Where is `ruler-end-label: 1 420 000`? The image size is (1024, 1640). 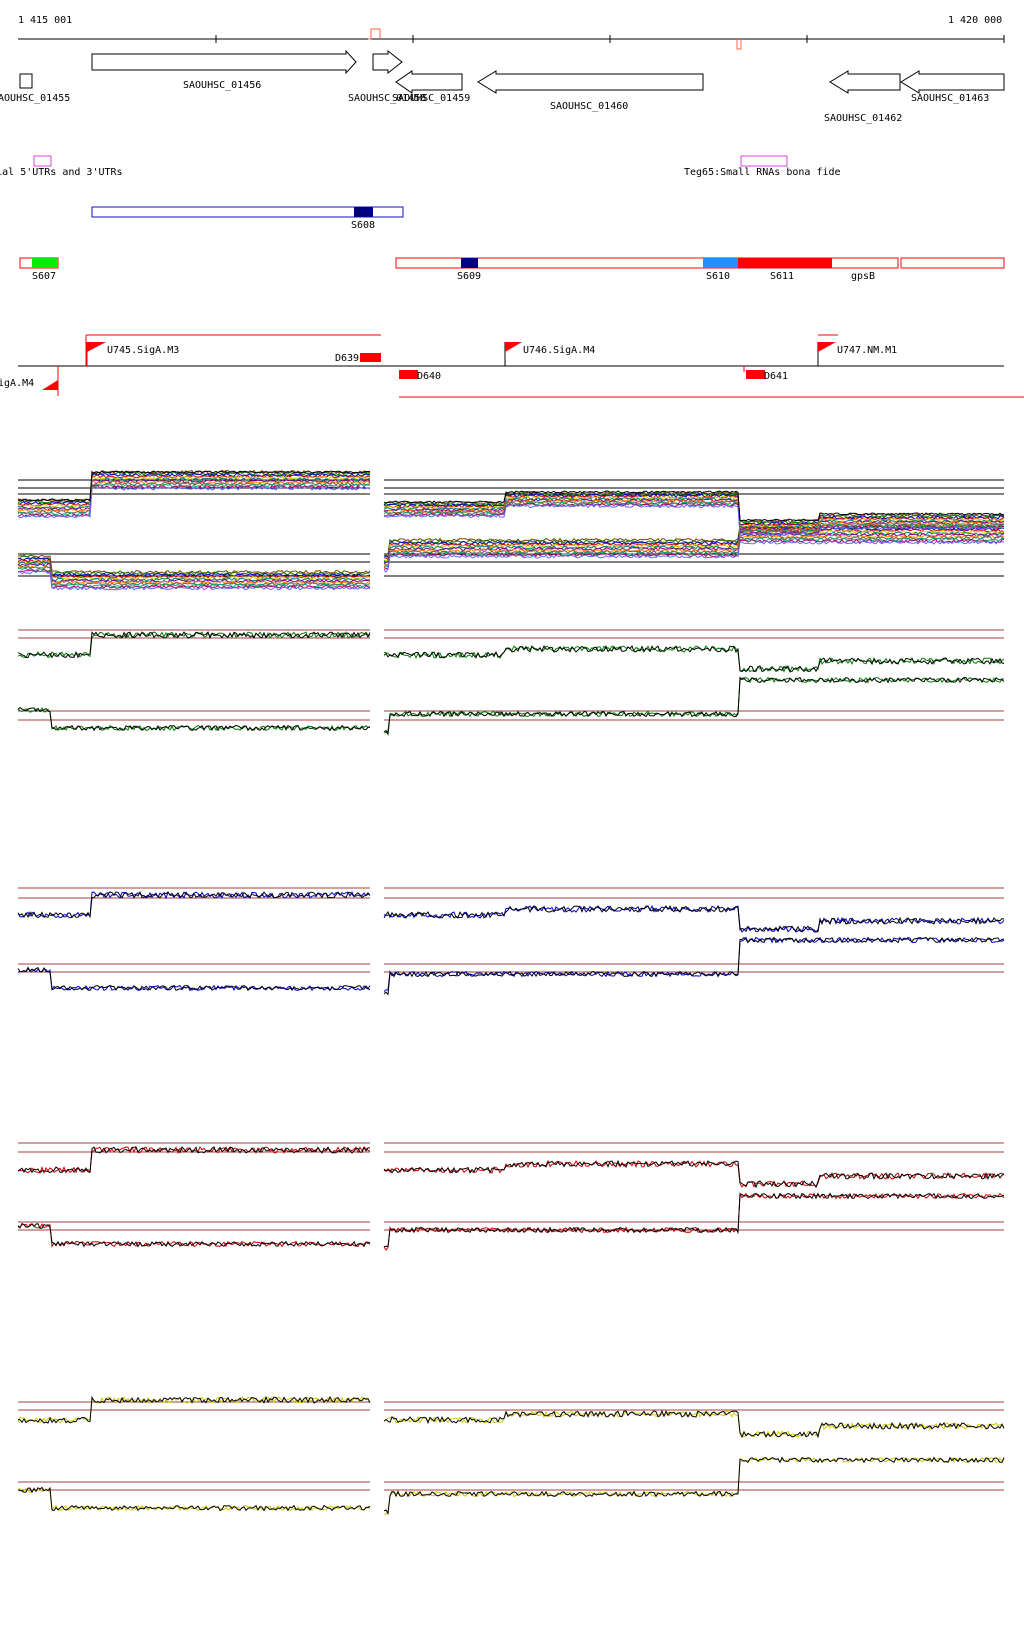
ruler-end-label: 1 420 000 is located at coordinates (975, 20).